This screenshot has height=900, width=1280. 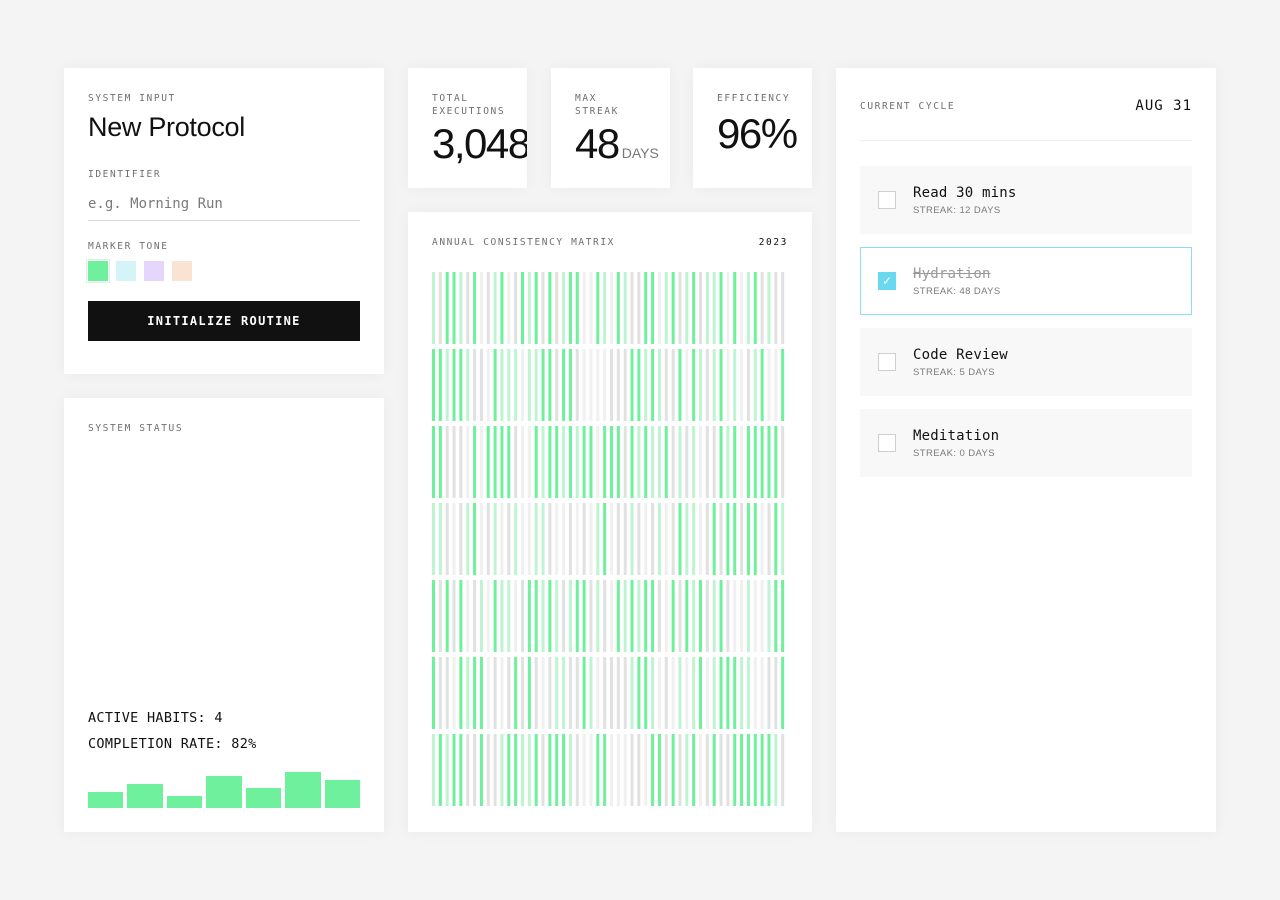 I want to click on tone-swatch-cyan, so click(x=126, y=271).